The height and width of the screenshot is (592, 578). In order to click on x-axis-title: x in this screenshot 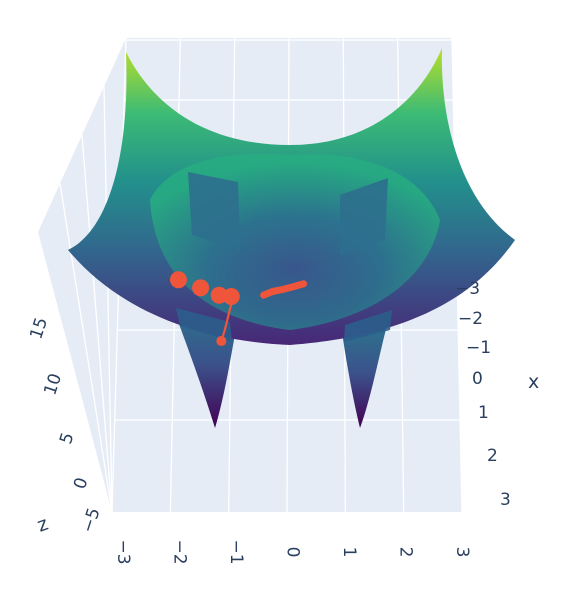, I will do `click(533, 382)`.